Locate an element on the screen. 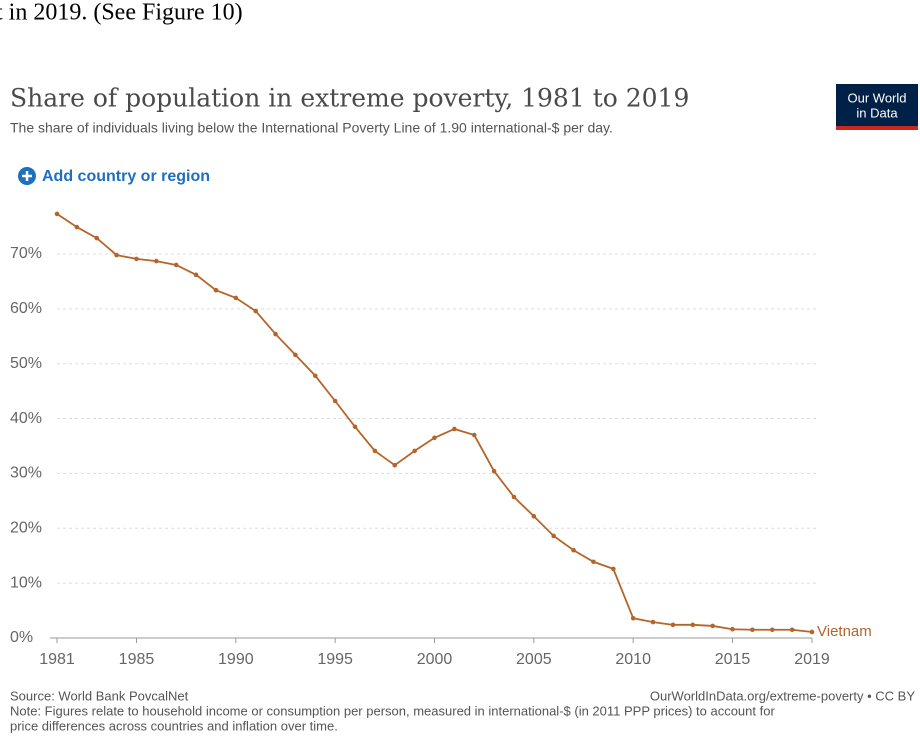 The height and width of the screenshot is (738, 920). add-icon-plus is located at coordinates (27, 176).